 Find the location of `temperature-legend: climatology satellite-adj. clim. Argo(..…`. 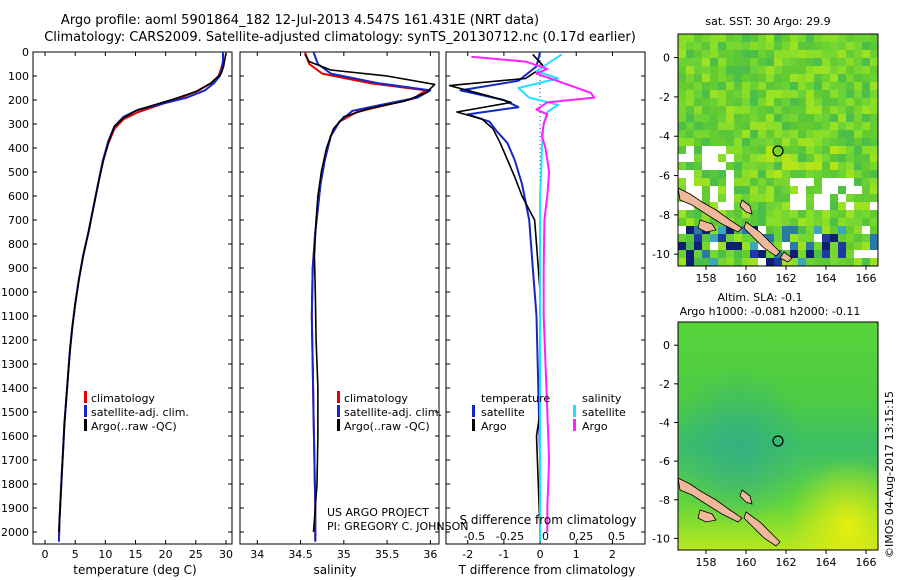

temperature-legend: climatology satellite-adj. clim. Argo(..… is located at coordinates (136, 412).